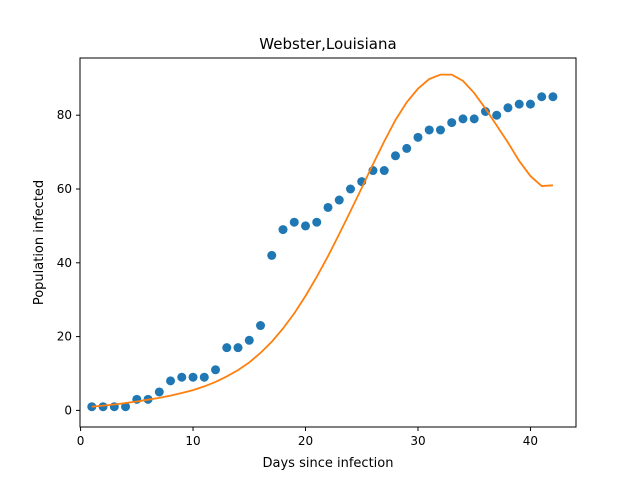 The width and height of the screenshot is (640, 480). Describe the element at coordinates (39, 242) in the screenshot. I see `y-axis-label: Population infected` at that location.